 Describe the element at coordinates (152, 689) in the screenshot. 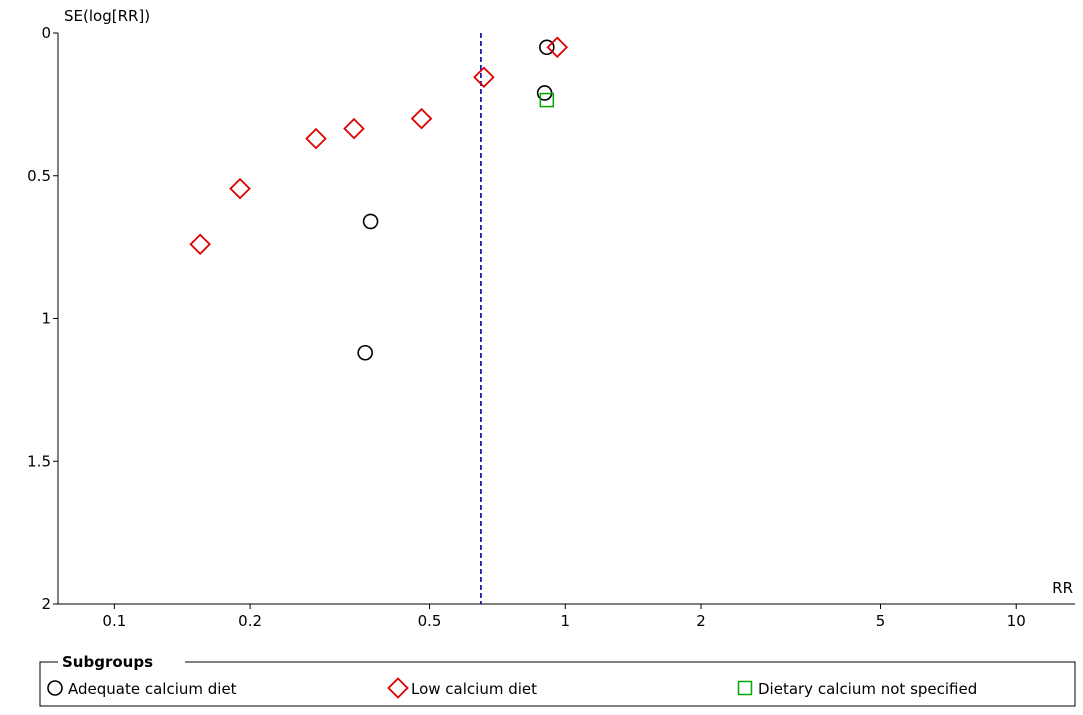

I see `legend-label: Adequate calcium diet` at that location.